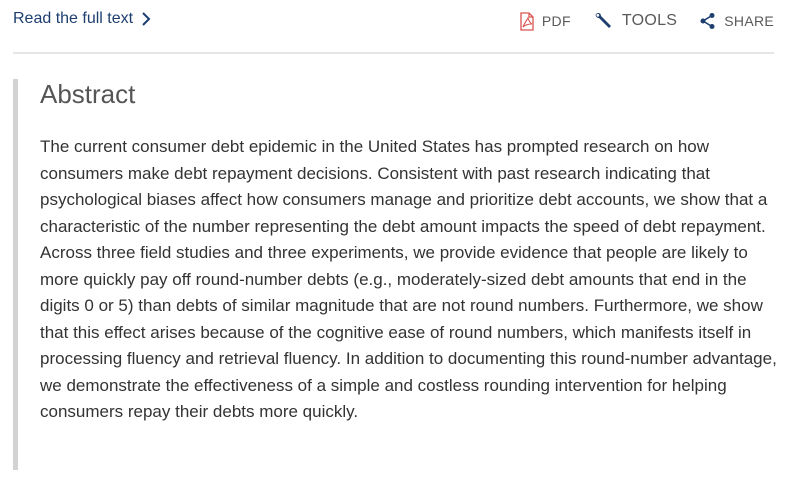  Describe the element at coordinates (393, 27) in the screenshot. I see `article-toolbar: Read the full text PDF TOOLS` at that location.